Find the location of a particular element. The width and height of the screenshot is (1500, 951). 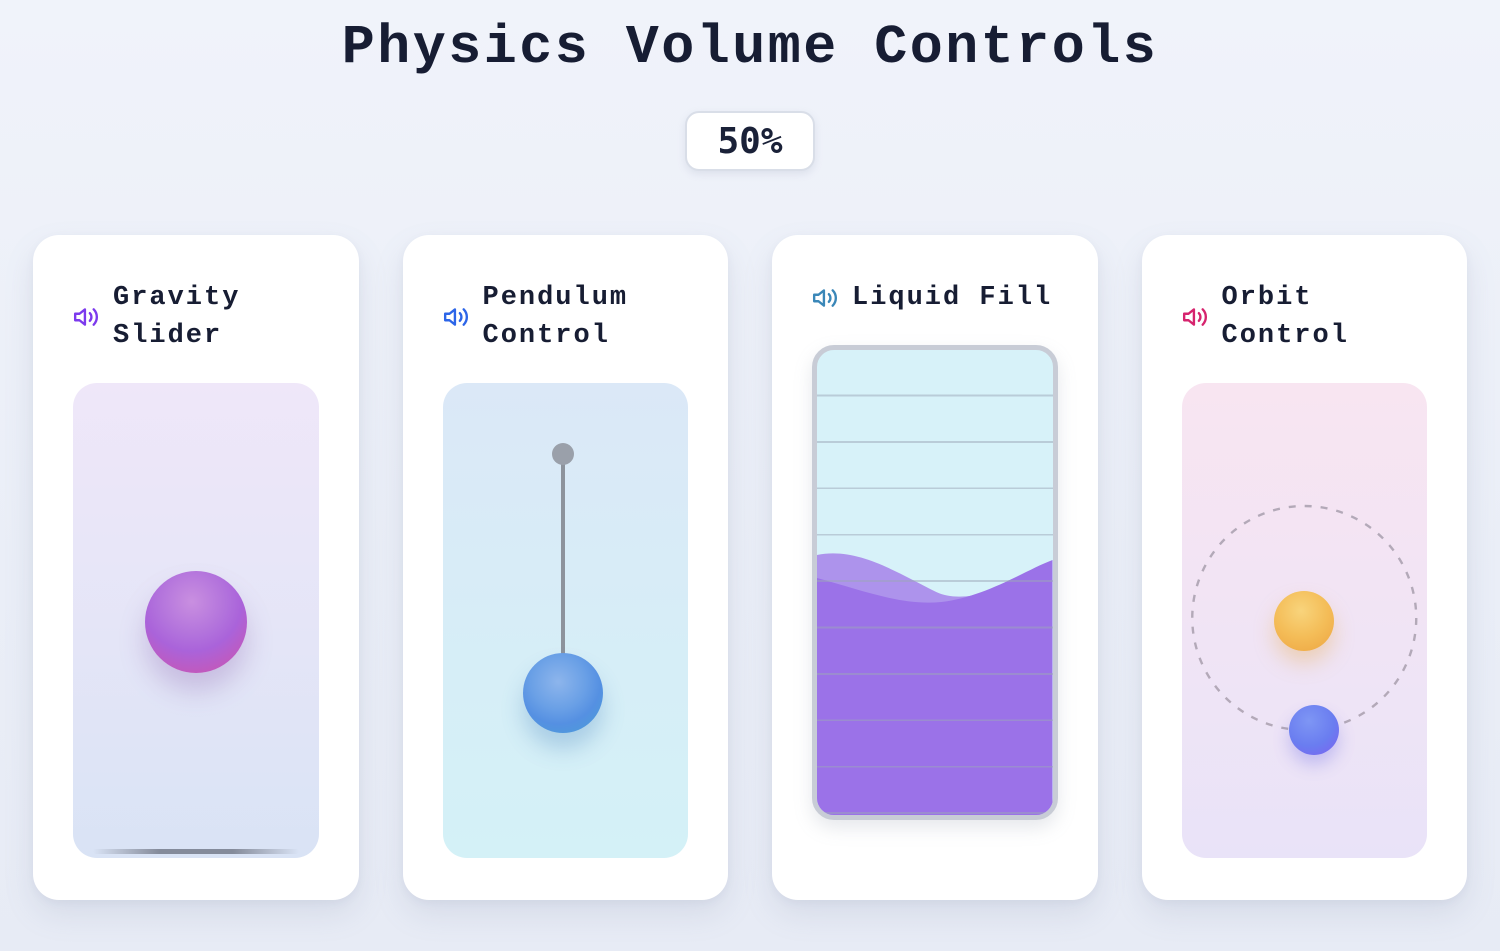

orbit-track is located at coordinates (1304, 620).